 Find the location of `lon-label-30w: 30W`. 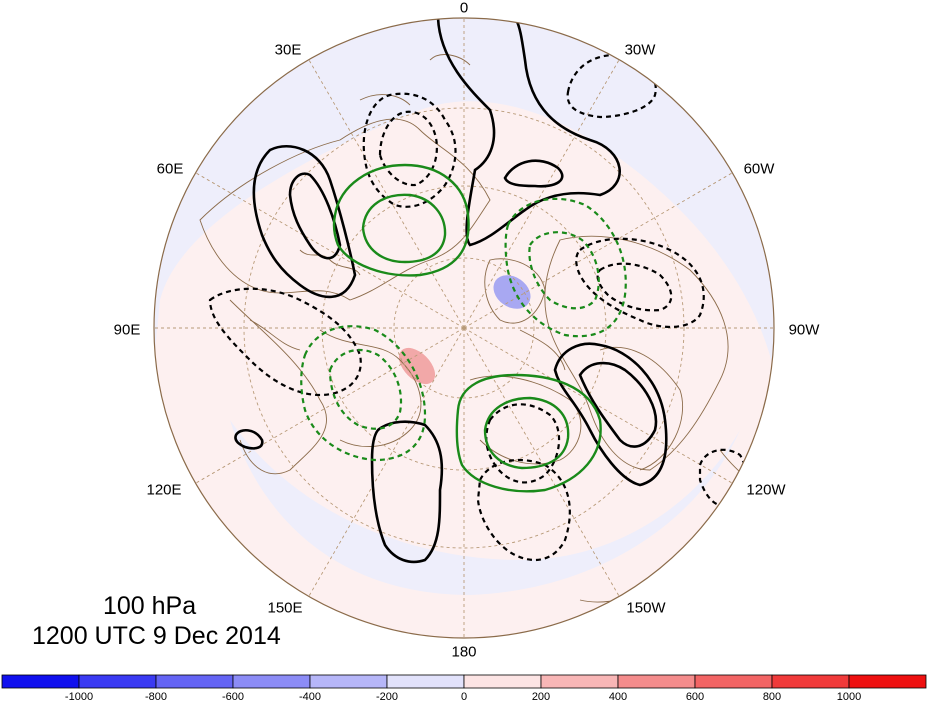

lon-label-30w: 30W is located at coordinates (640, 50).